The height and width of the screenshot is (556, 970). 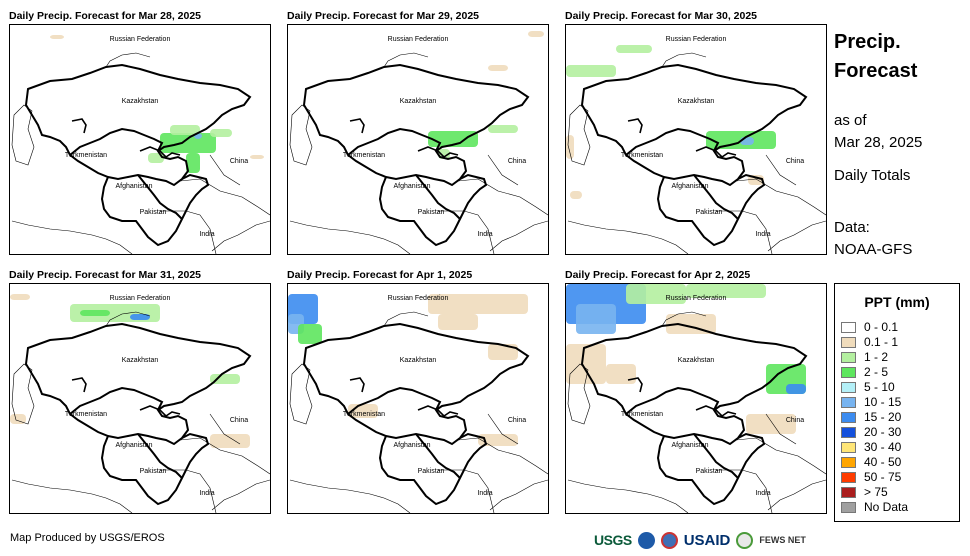 I want to click on legend-label: 0.1 - 1, so click(x=881, y=342).